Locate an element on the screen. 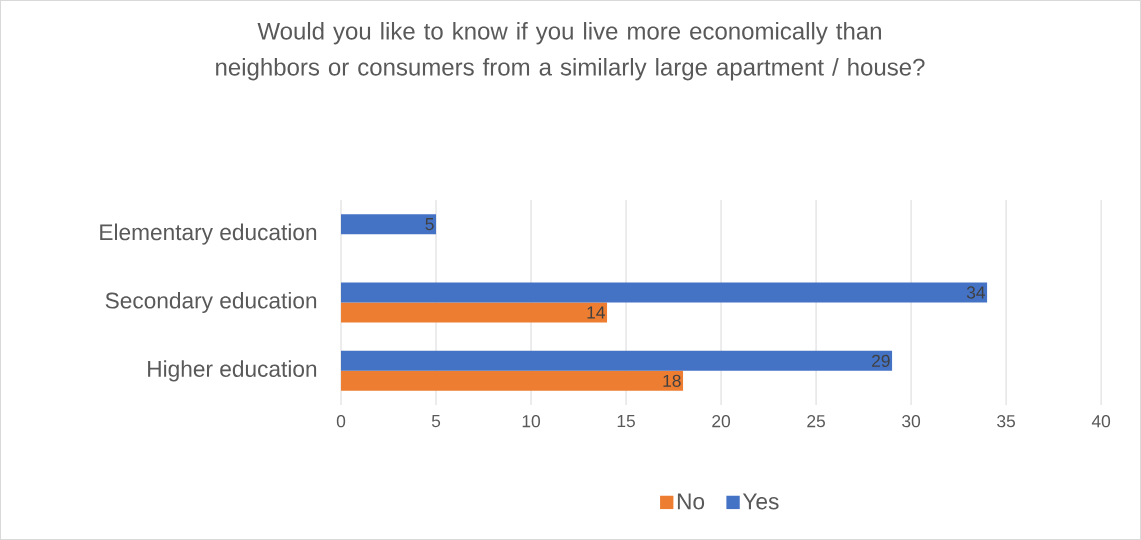 The image size is (1141, 540). x-tick-label: 25 is located at coordinates (816, 421).